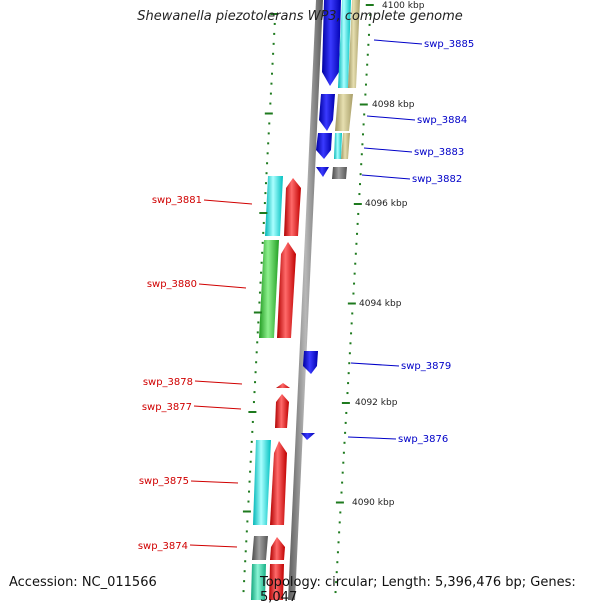  What do you see at coordinates (172, 284) in the screenshot?
I see `gene-label-swp_3880: swp_3880` at bounding box center [172, 284].